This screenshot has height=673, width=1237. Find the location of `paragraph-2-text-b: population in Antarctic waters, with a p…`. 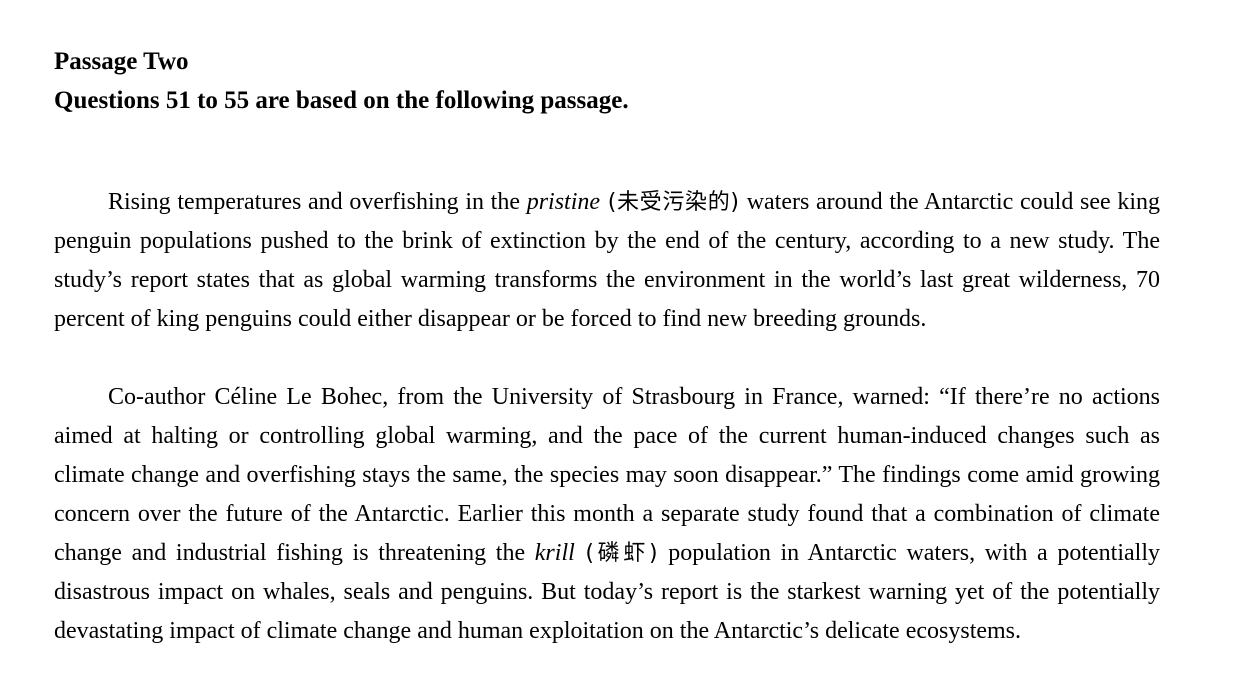

paragraph-2-text-b: population in Antarctic waters, with a p… is located at coordinates (607, 592).